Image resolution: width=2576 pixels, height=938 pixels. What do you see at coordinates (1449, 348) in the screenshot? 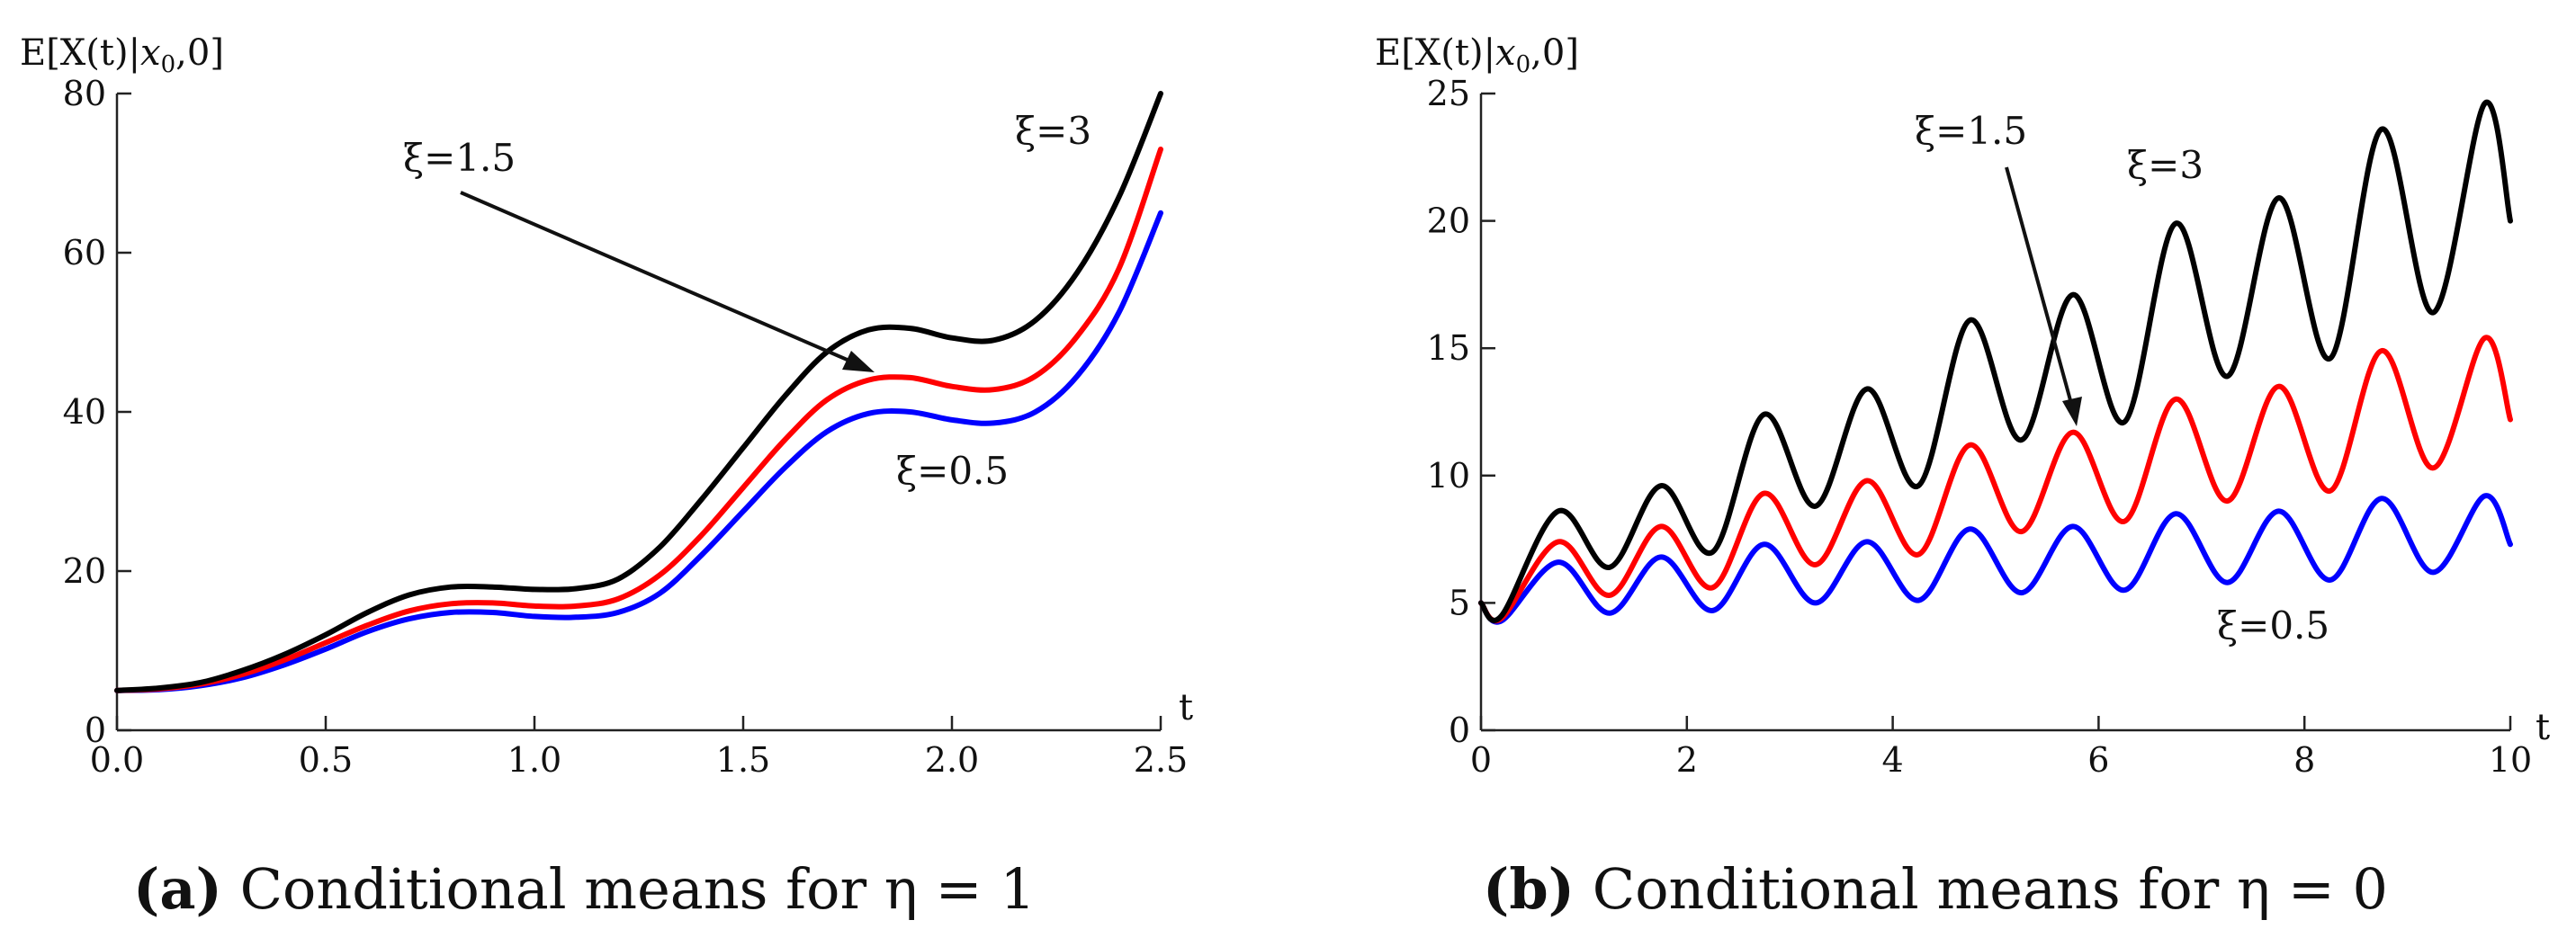
I see `y-tick-label-b: 15` at bounding box center [1449, 348].